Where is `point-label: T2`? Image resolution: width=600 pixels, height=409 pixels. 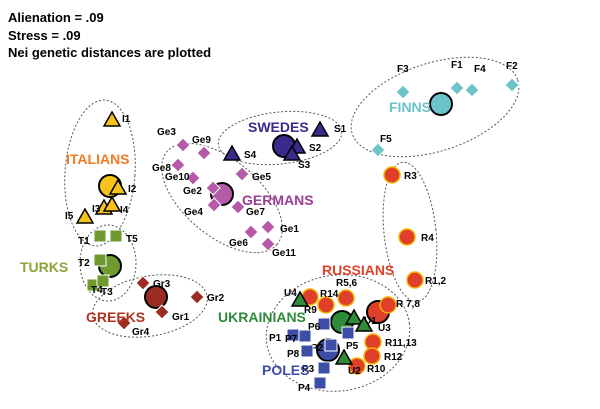 point-label: T2 is located at coordinates (84, 263).